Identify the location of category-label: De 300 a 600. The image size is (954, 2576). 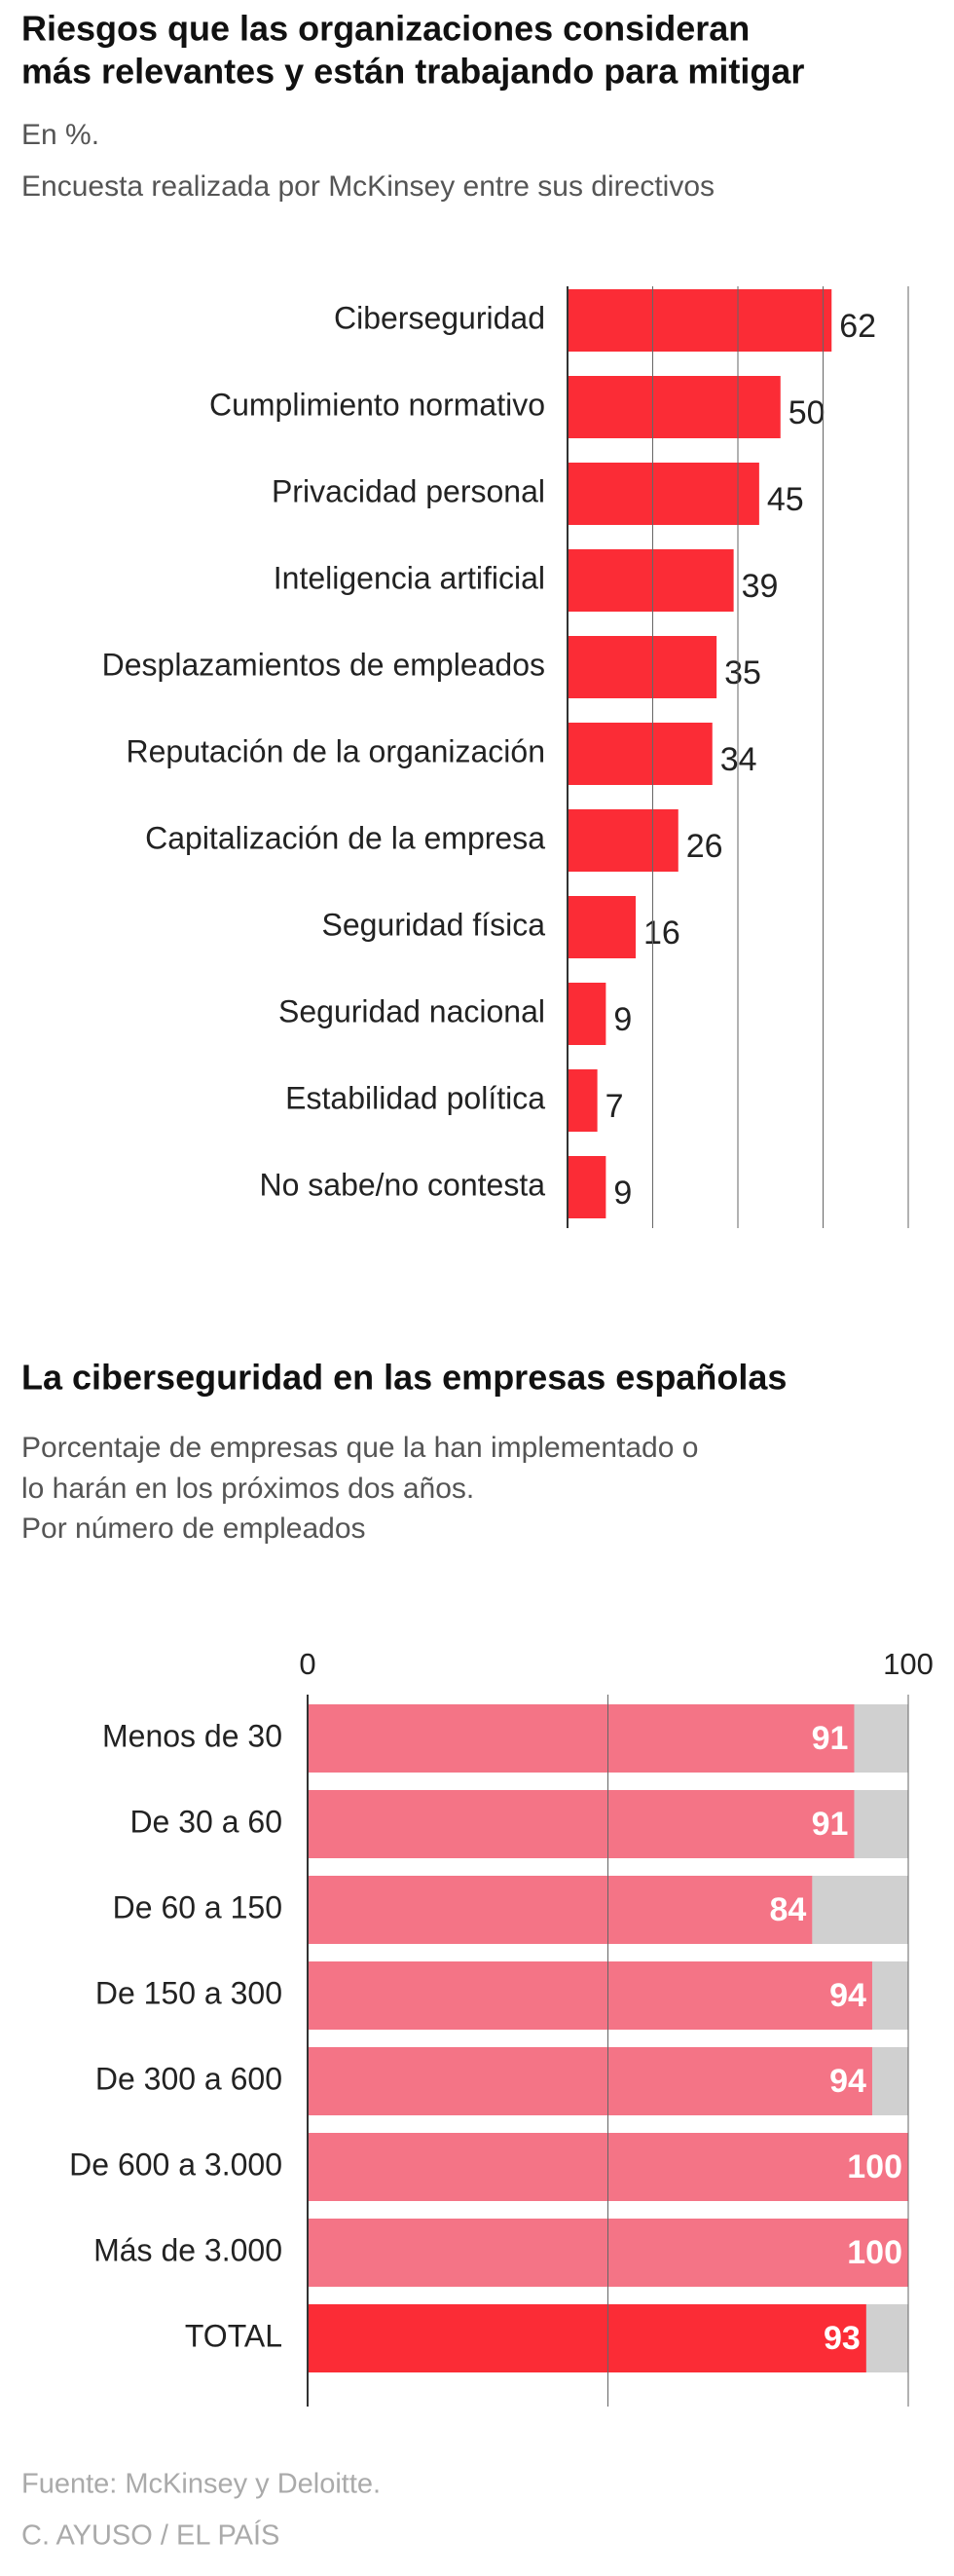
(188, 2078).